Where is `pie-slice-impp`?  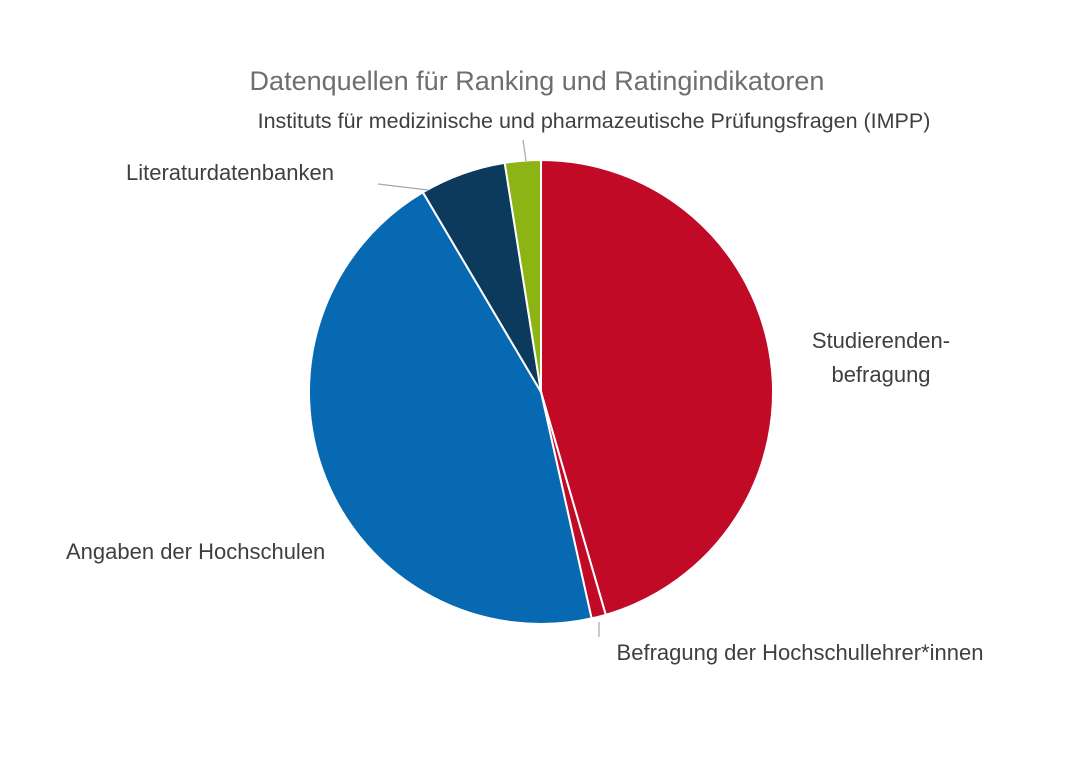
pie-slice-impp is located at coordinates (522, 276).